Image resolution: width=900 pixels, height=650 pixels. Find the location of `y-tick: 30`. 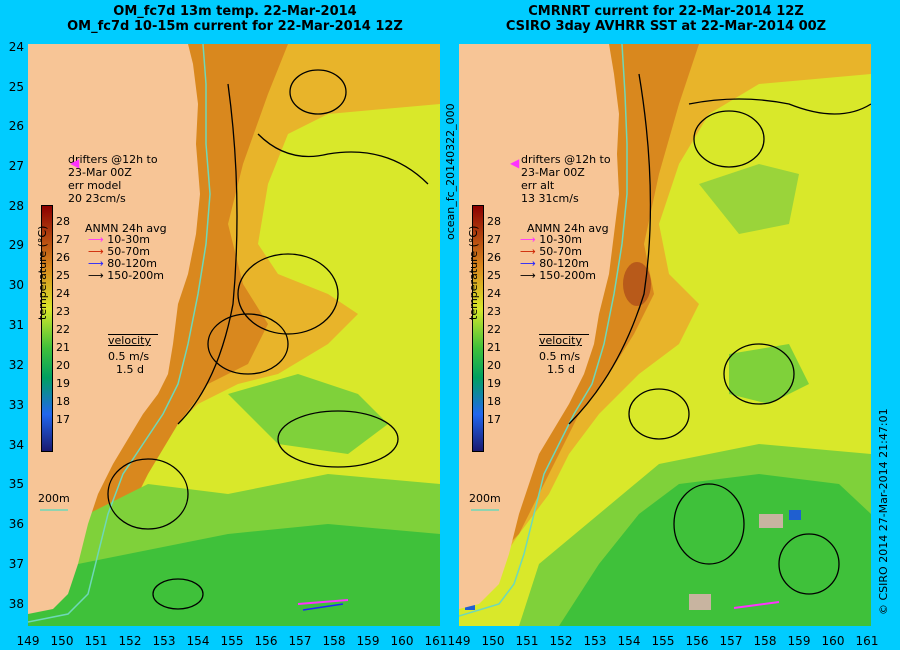

y-tick: 30 is located at coordinates (16, 285).